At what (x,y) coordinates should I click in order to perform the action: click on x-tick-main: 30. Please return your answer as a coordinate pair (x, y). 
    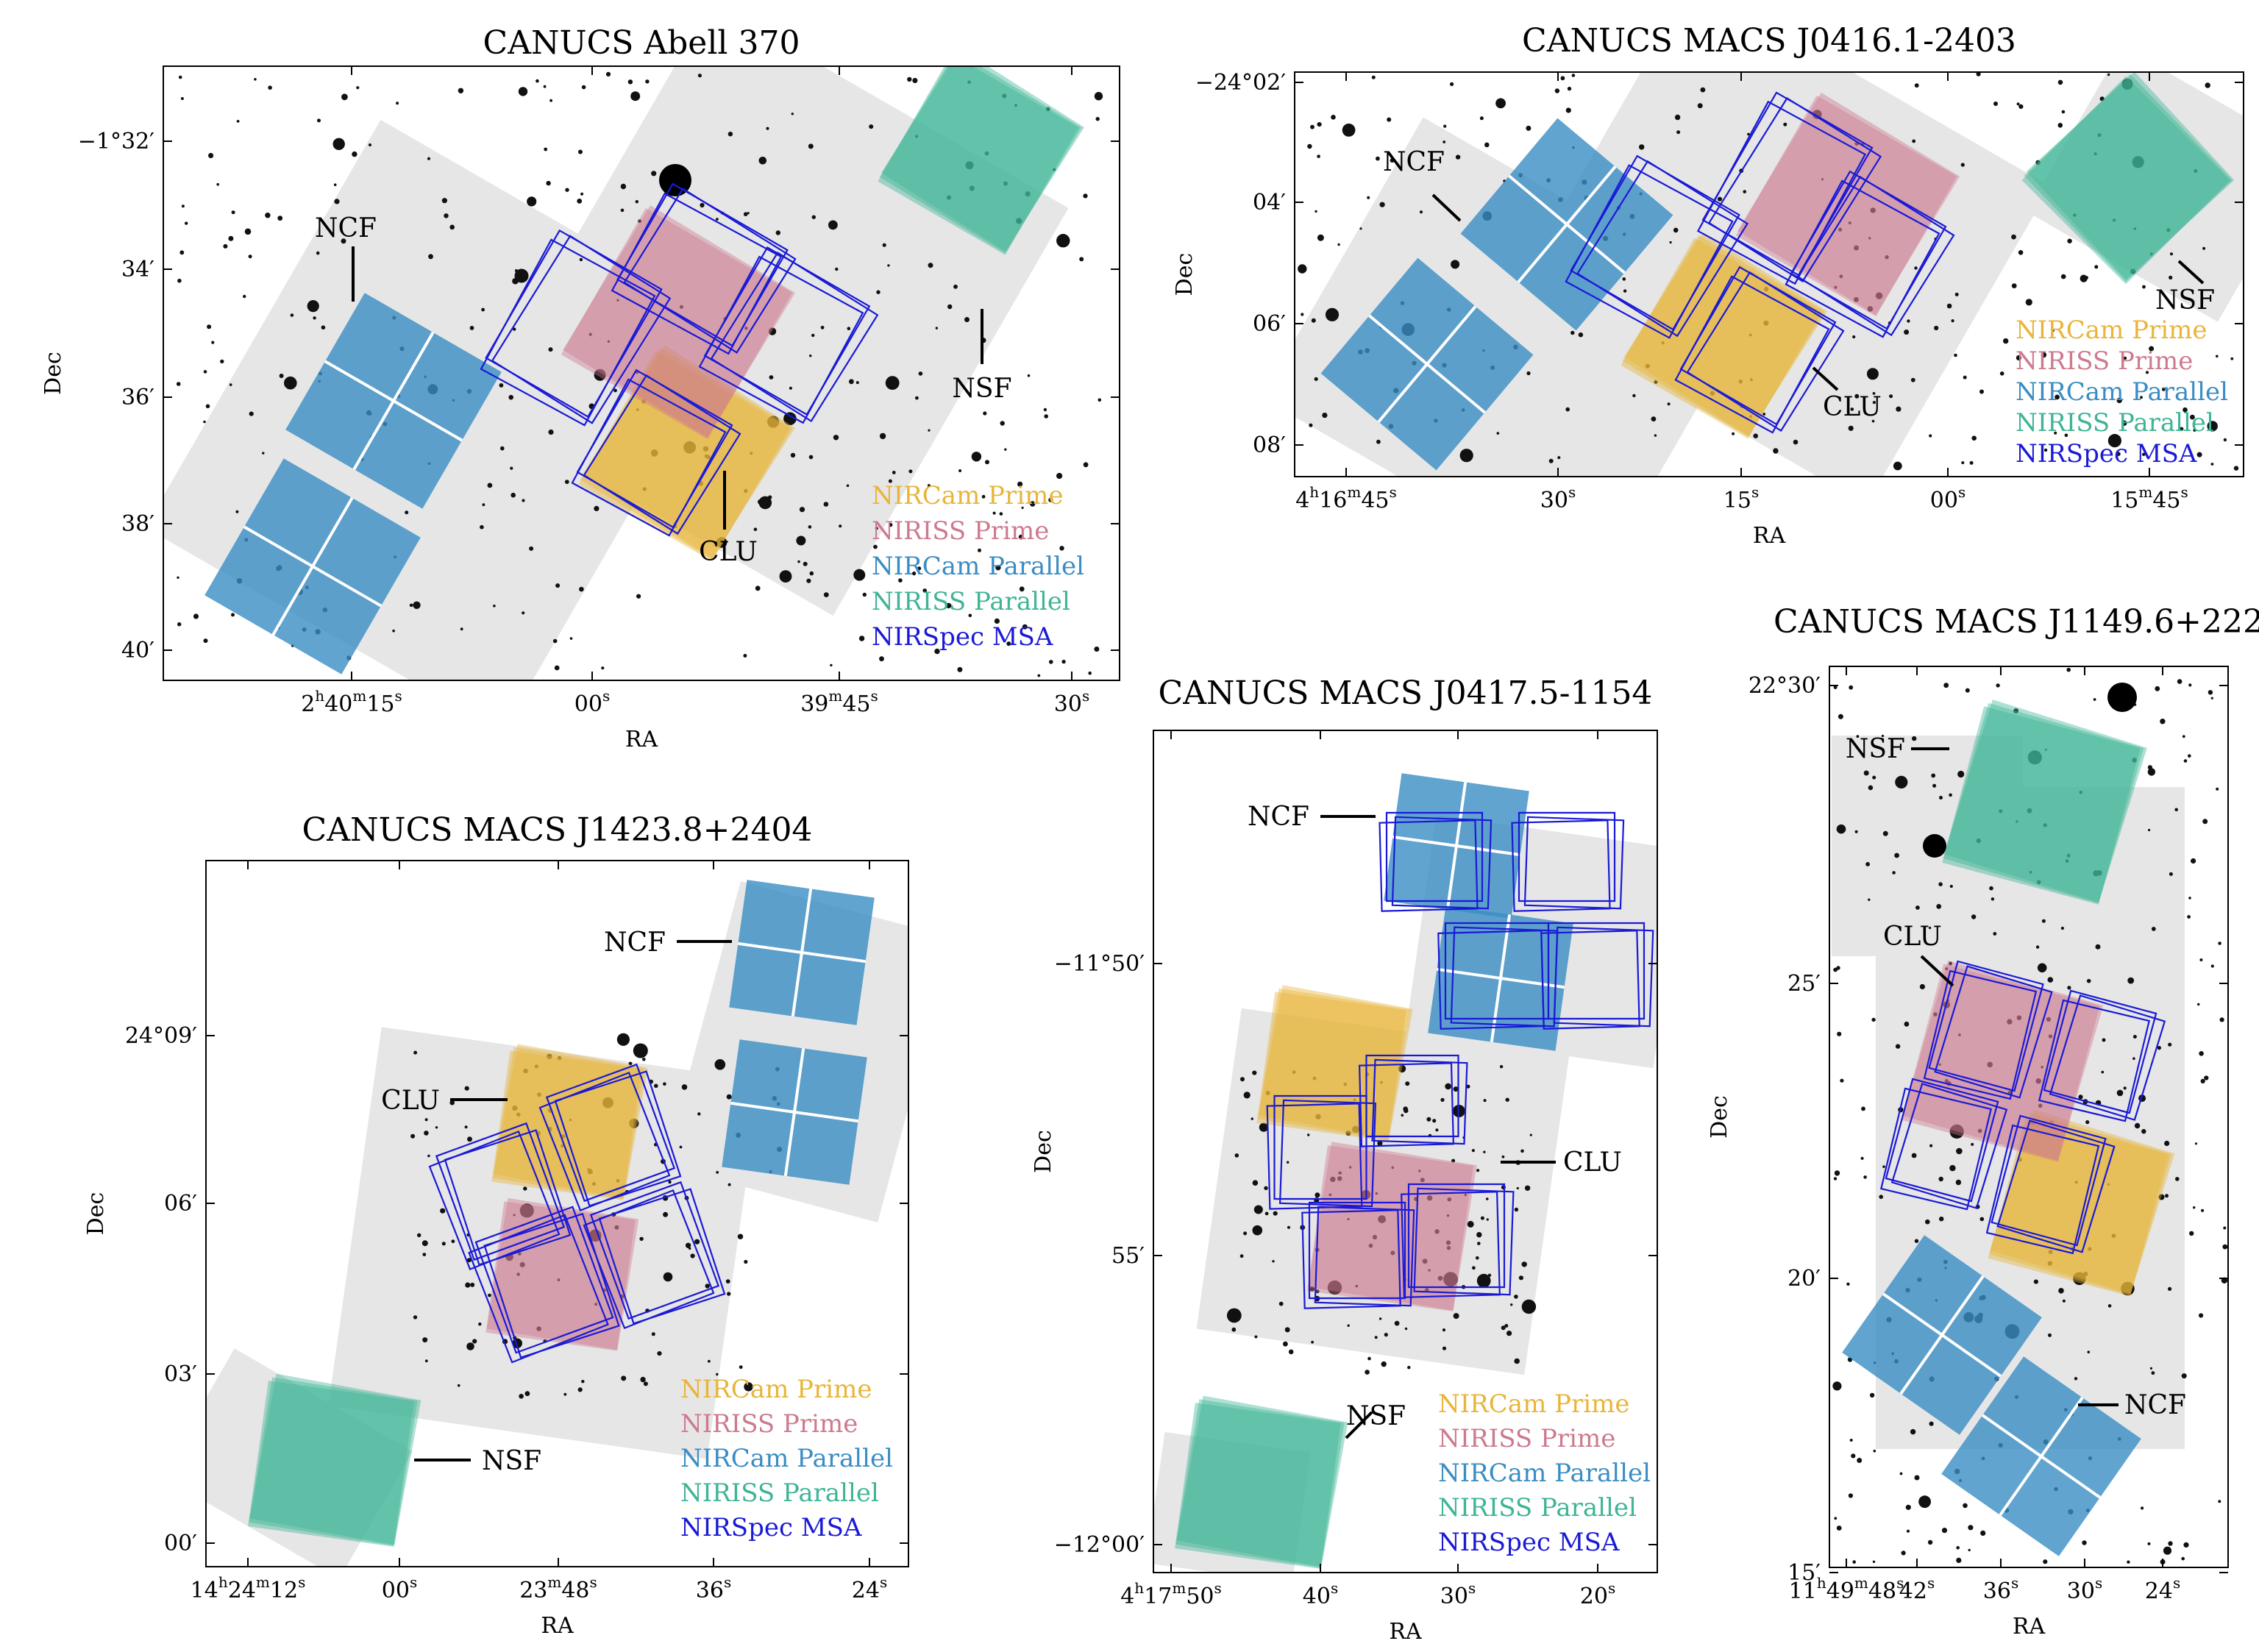
    Looking at the image, I should click on (1068, 704).